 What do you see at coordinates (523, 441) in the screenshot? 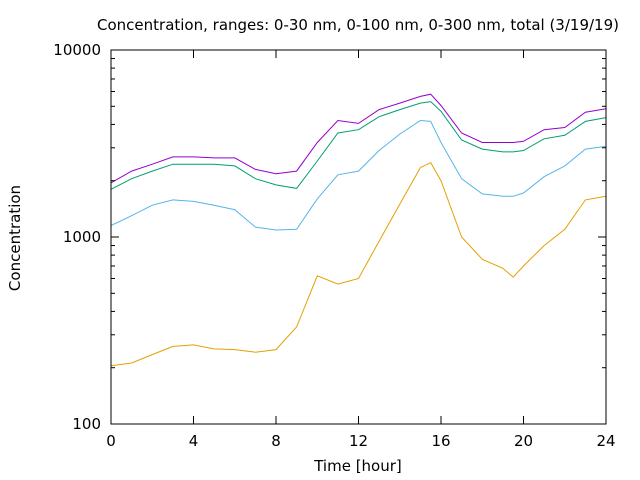
I see `x-tick-label: 20` at bounding box center [523, 441].